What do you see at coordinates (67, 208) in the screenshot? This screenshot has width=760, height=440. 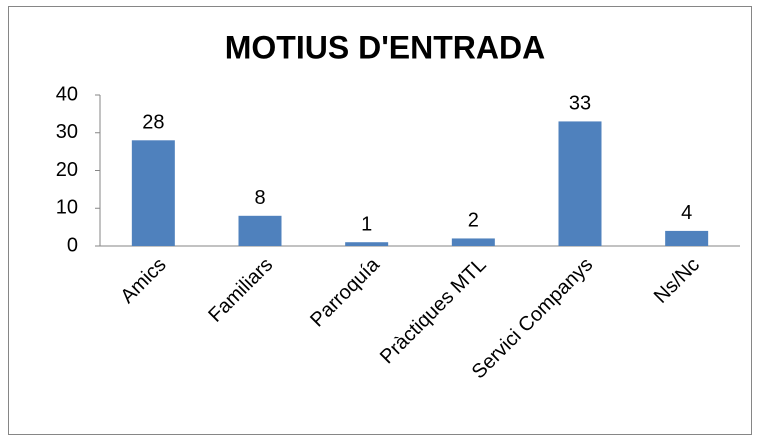 I see `y-tick-label: 10` at bounding box center [67, 208].